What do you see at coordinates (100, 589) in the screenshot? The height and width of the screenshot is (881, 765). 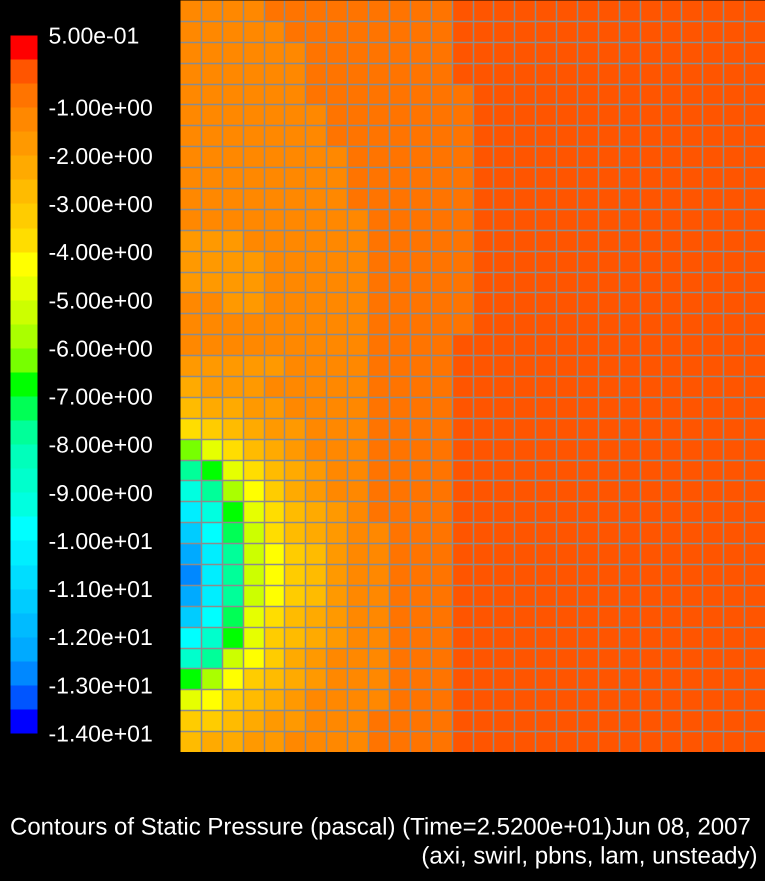 I see `color-bar-label: -1.10e+01` at bounding box center [100, 589].